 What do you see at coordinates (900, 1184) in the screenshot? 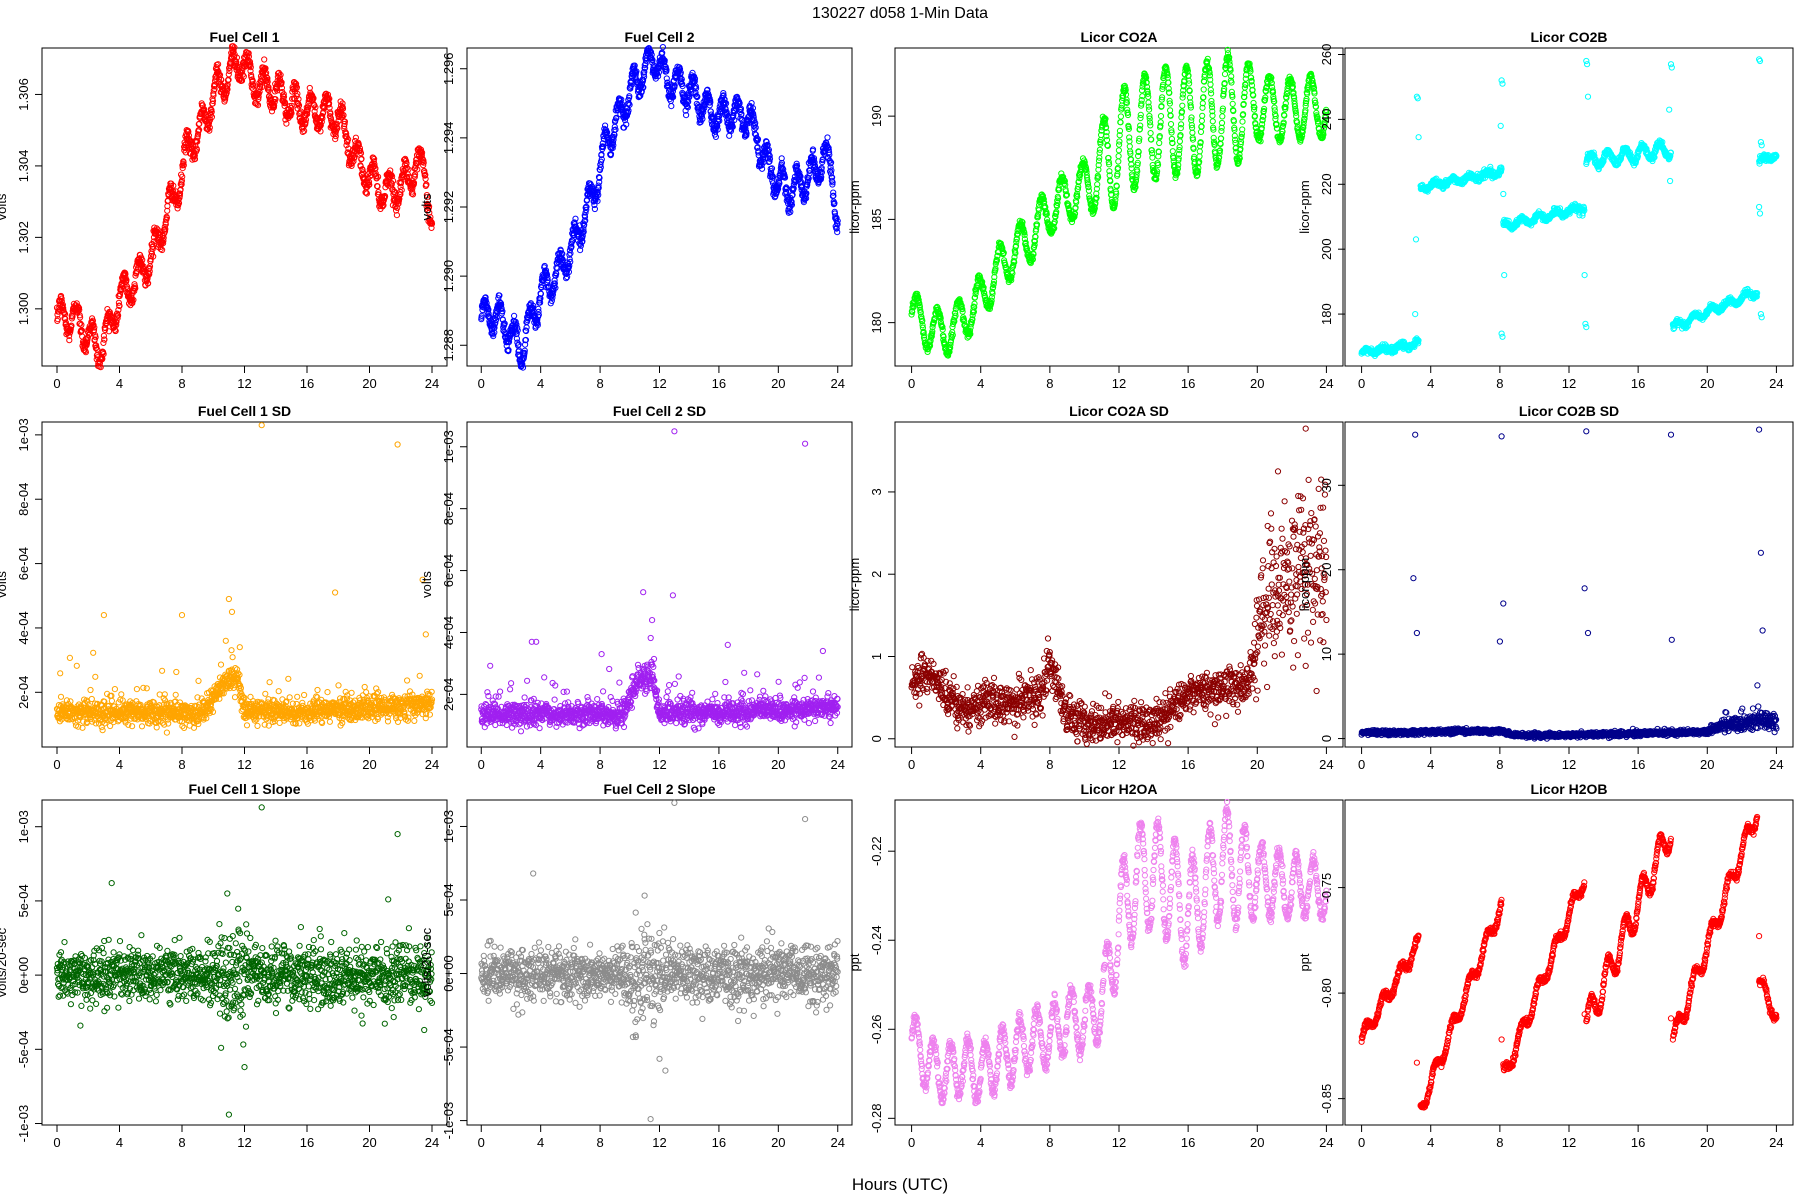
I see `figure-x-label: Hours (UTC)` at bounding box center [900, 1184].